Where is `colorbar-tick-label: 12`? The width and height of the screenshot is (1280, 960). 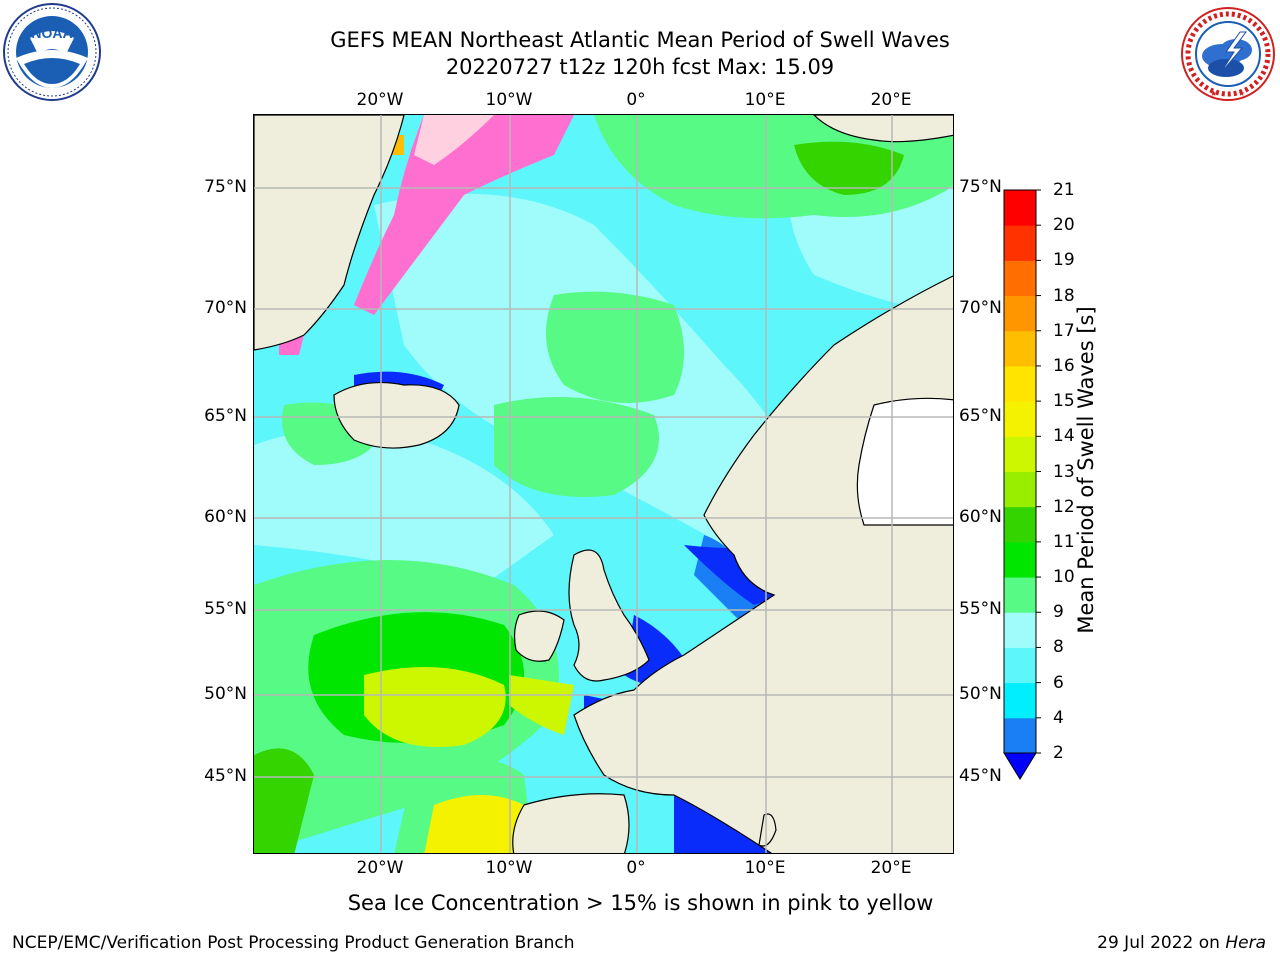 colorbar-tick-label: 12 is located at coordinates (1064, 506).